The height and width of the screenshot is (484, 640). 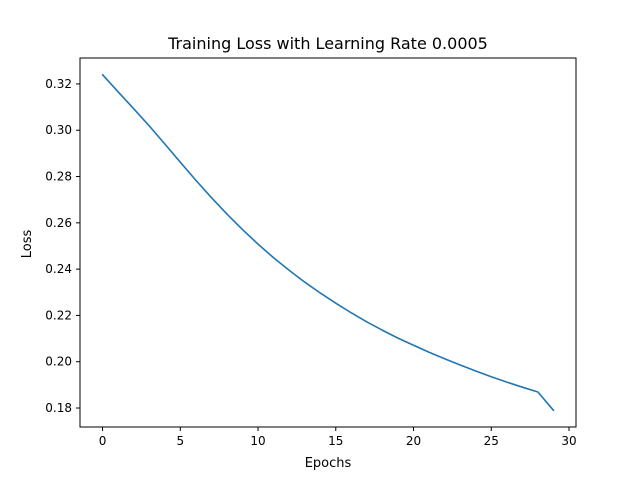 What do you see at coordinates (62, 246) in the screenshot?
I see `y-axis-ticks: 0.18 0.20 0.22 0.24 0.26 0.28 0.30 0.32` at bounding box center [62, 246].